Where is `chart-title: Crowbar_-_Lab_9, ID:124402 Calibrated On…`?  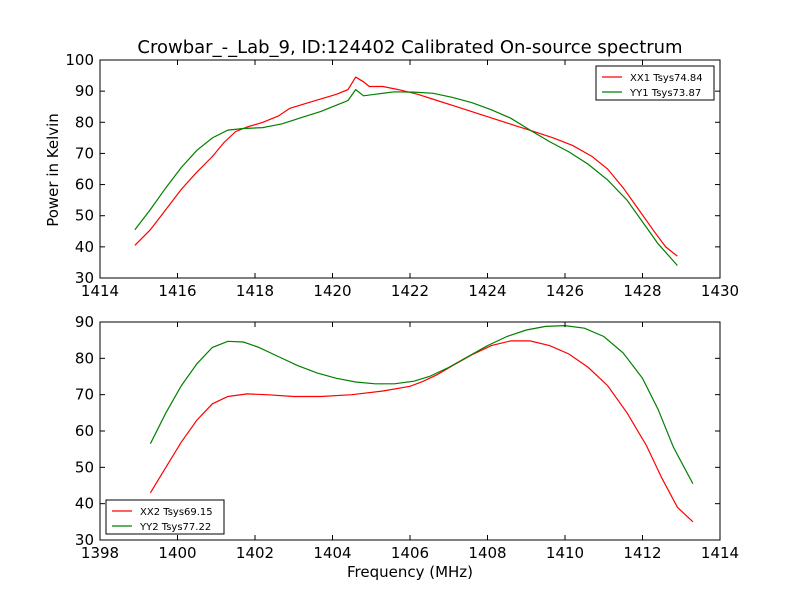 chart-title: Crowbar_-_Lab_9, ID:124402 Calibrated On… is located at coordinates (409, 47).